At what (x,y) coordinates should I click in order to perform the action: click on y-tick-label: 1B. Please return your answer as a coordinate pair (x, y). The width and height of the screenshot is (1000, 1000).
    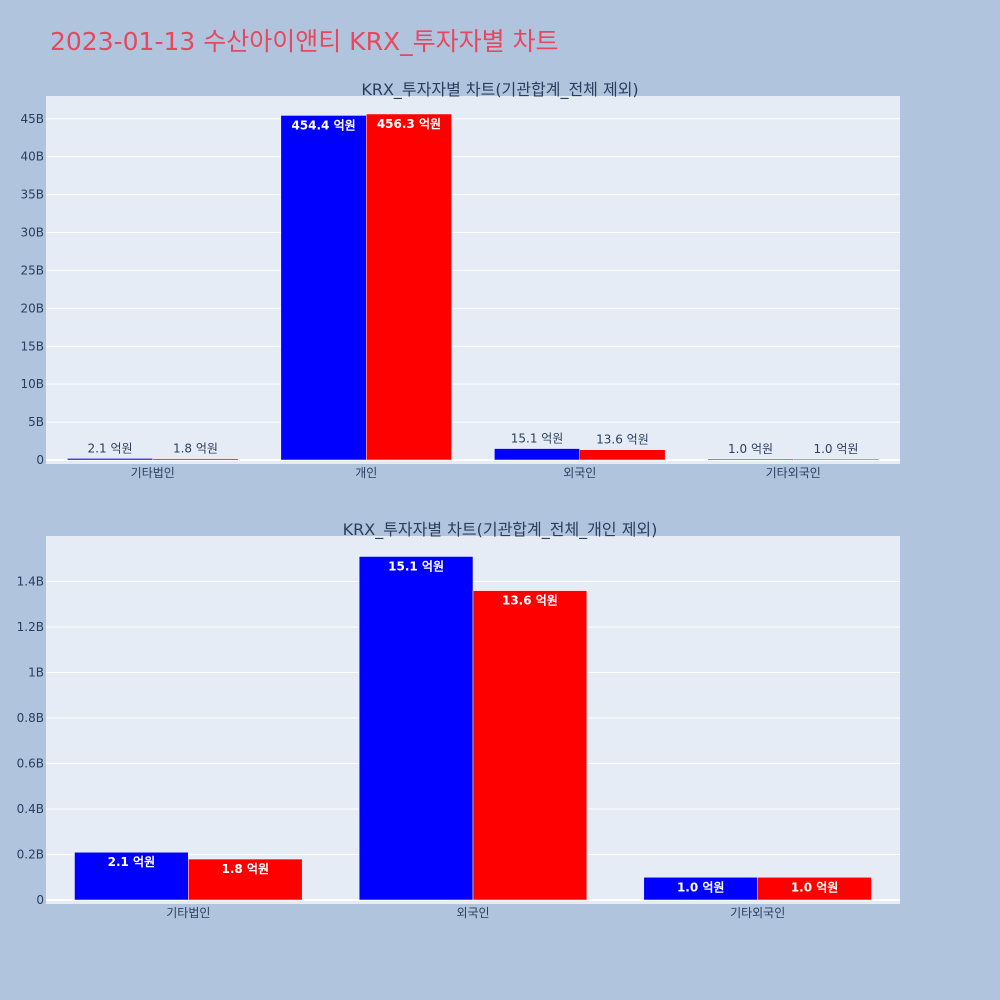
    Looking at the image, I should click on (36, 673).